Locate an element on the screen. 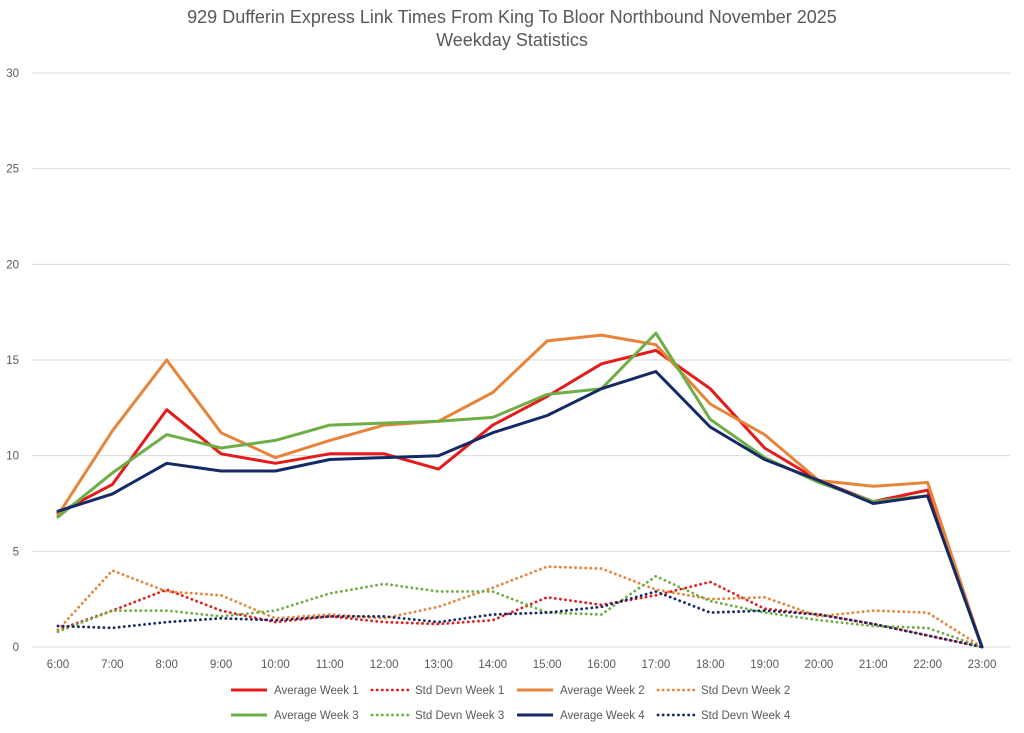 This screenshot has width=1024, height=733. legend-label: Std Devn Week 1 is located at coordinates (459, 691).